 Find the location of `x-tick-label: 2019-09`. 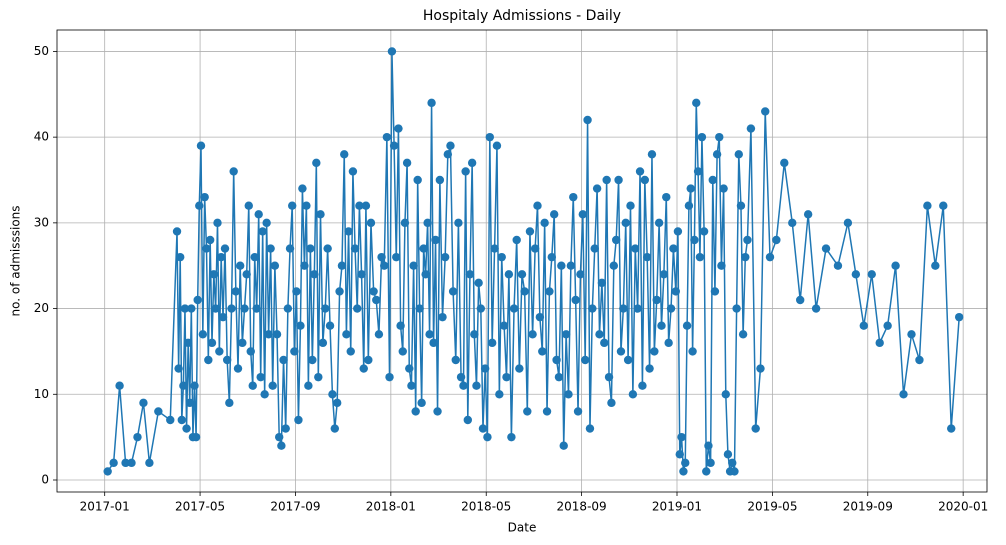

x-tick-label: 2019-09 is located at coordinates (868, 507).